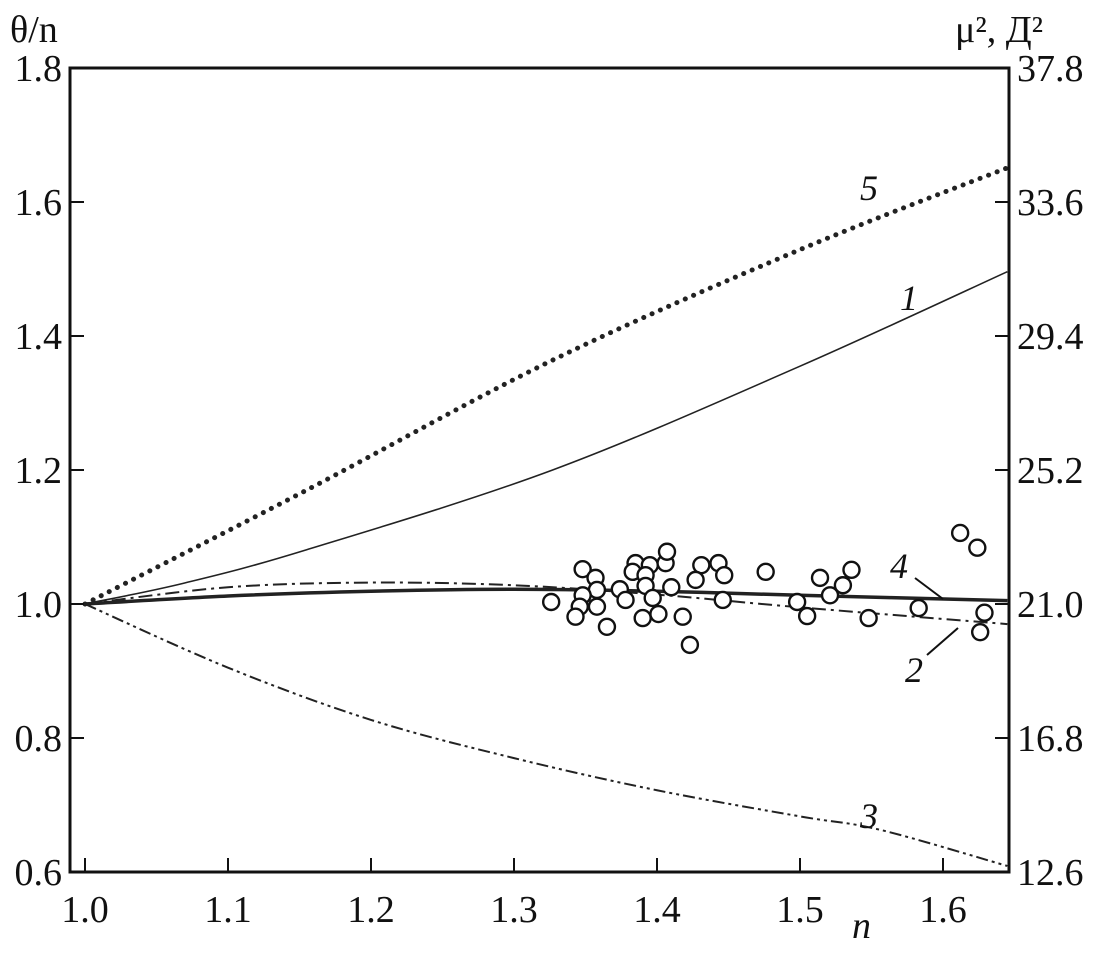  Describe the element at coordinates (869, 188) in the screenshot. I see `curve-label-5: 5` at that location.